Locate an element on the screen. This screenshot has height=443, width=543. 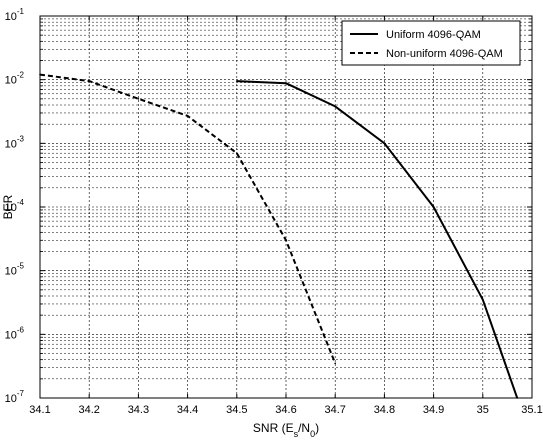
legend-box is located at coordinates (431, 43).